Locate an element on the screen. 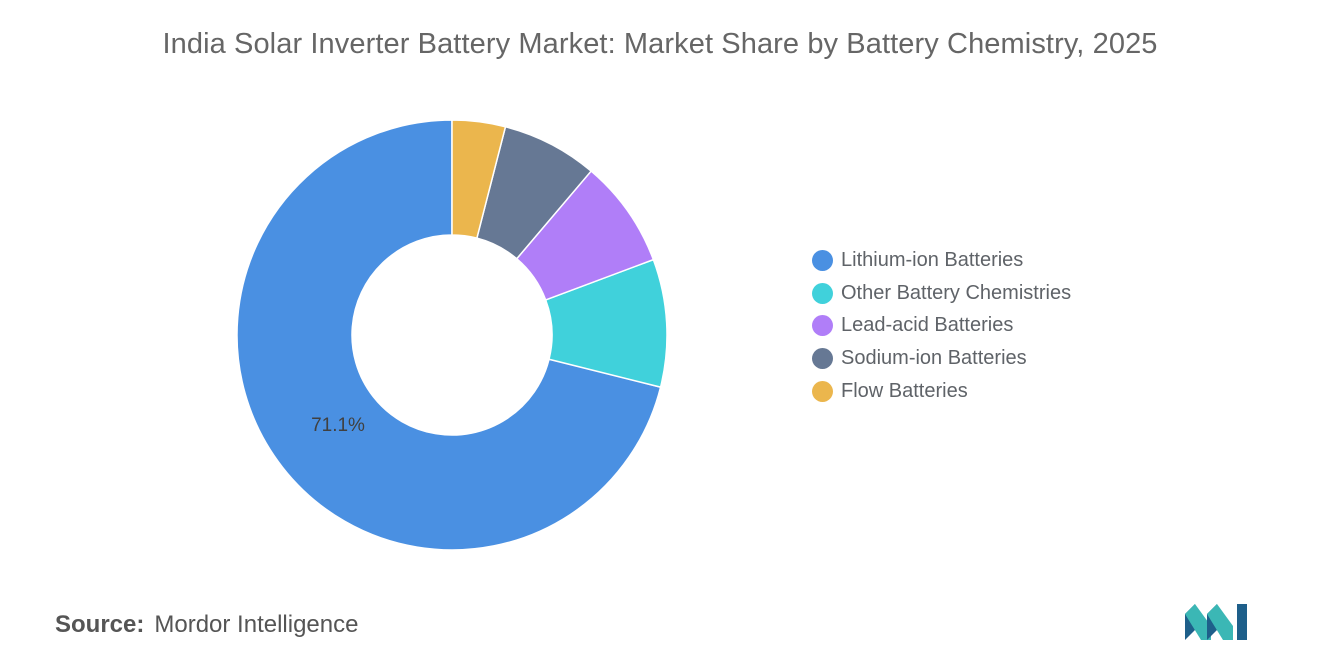 The width and height of the screenshot is (1320, 665). source-name: Mordor Intelligence is located at coordinates (256, 624).